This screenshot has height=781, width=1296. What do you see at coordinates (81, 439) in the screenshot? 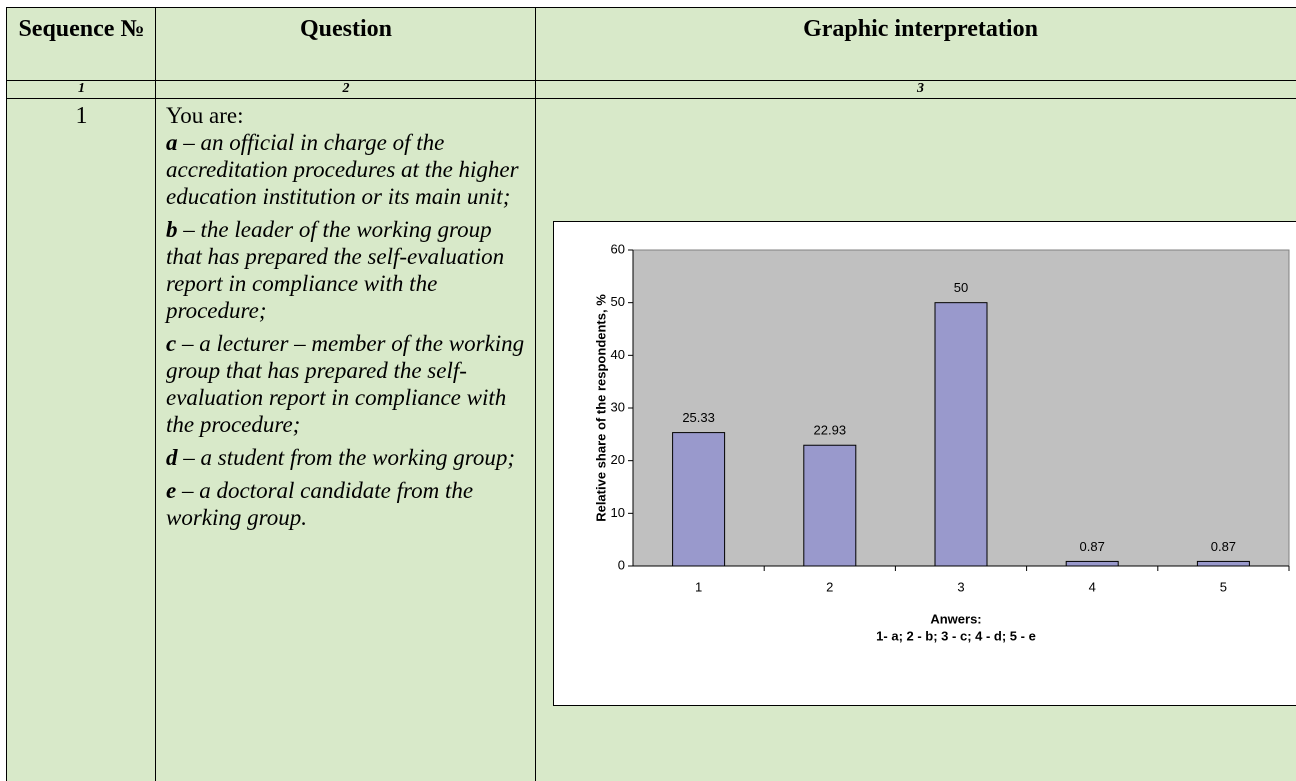
I see `seq-cell: 1` at bounding box center [81, 439].